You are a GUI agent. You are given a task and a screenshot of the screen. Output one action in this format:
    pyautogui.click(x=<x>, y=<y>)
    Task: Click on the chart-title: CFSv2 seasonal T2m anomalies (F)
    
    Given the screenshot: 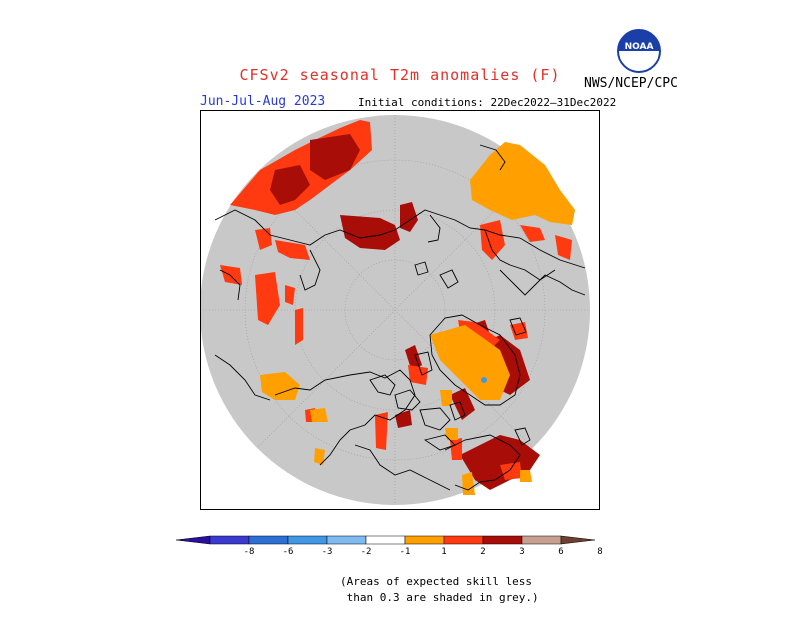 What is the action you would take?
    pyautogui.click(x=400, y=75)
    